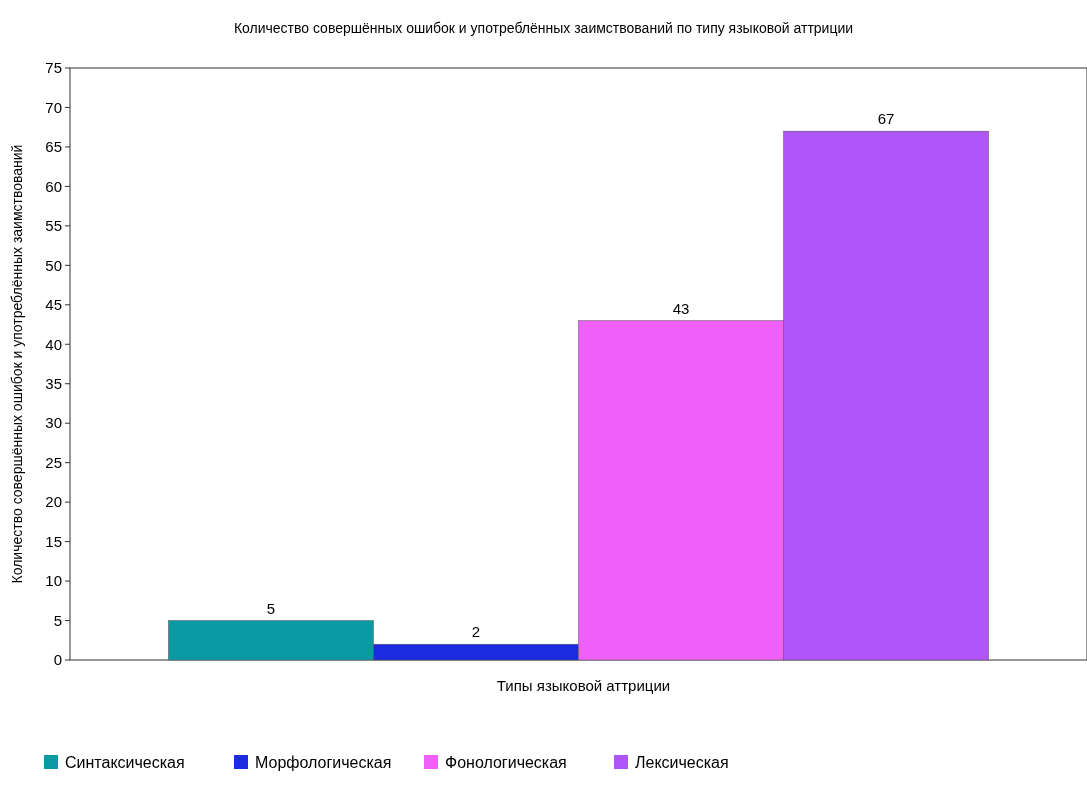  I want to click on x-axis-title: Типы языковой аттриции, so click(583, 685).